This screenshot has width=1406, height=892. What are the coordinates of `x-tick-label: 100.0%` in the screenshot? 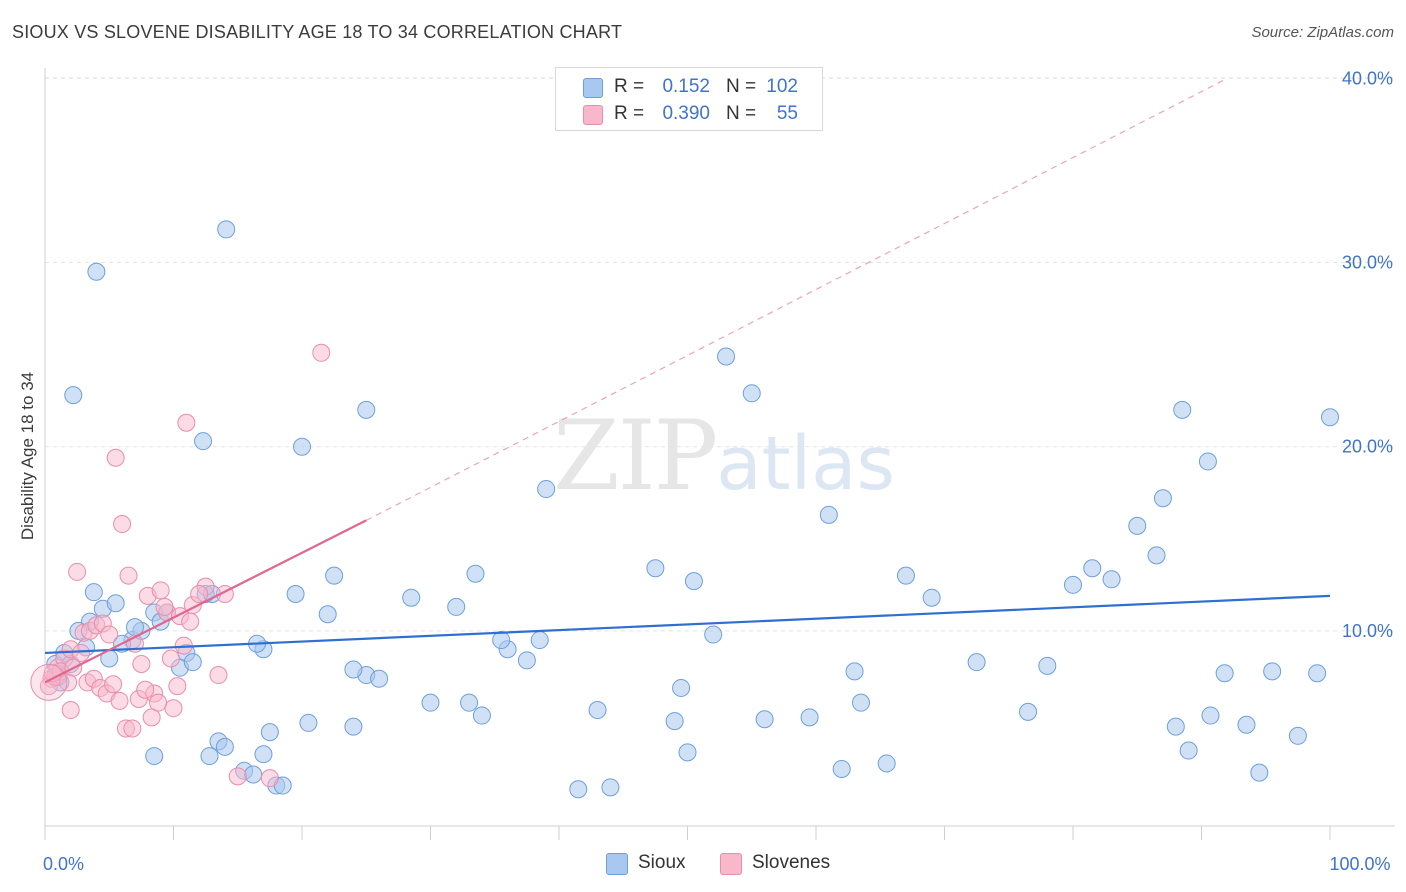 It's located at (1359, 864).